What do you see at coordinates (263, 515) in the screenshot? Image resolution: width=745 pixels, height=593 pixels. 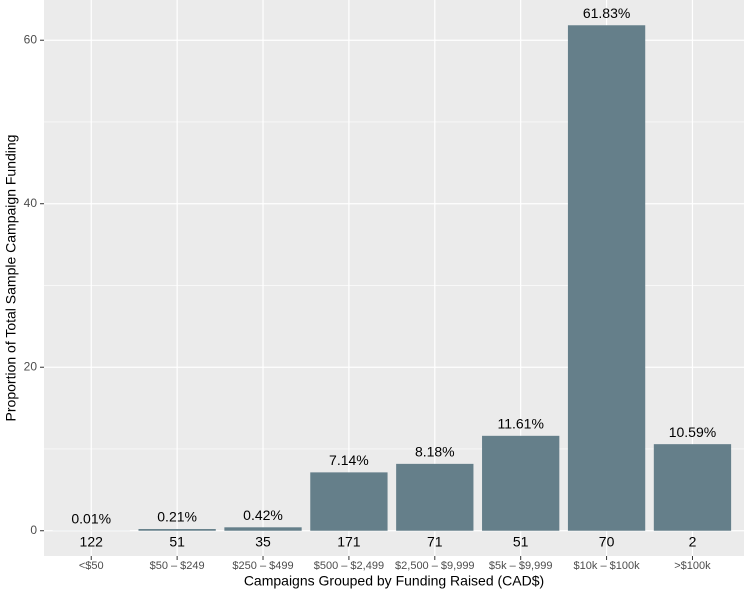 I see `value-label: 0.42%` at bounding box center [263, 515].